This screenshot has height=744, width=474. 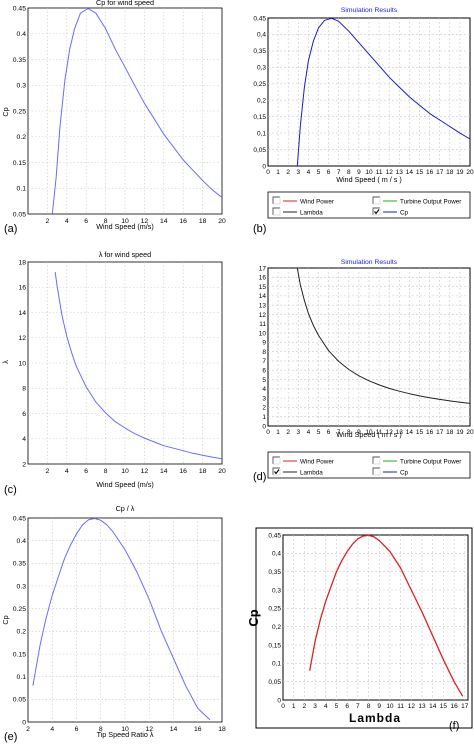 I want to click on chart-b-ytick-label: 0,2, so click(x=261, y=101).